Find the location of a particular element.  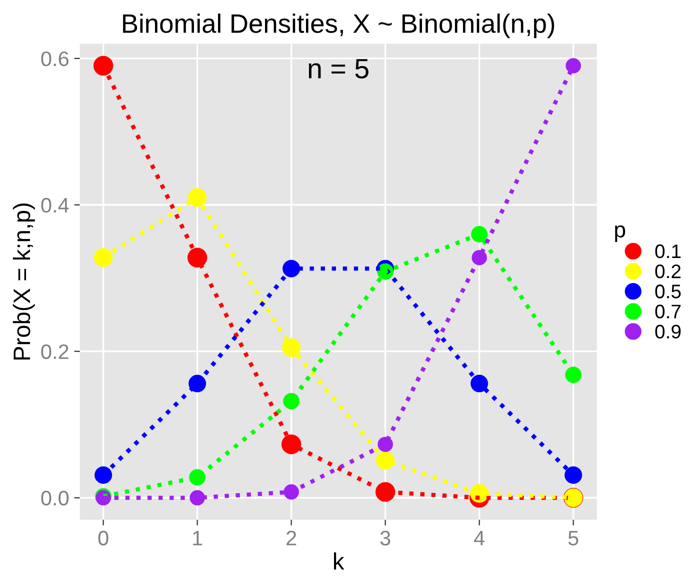

y-axis-title: Prob(X = k;n,p) is located at coordinates (23, 282).